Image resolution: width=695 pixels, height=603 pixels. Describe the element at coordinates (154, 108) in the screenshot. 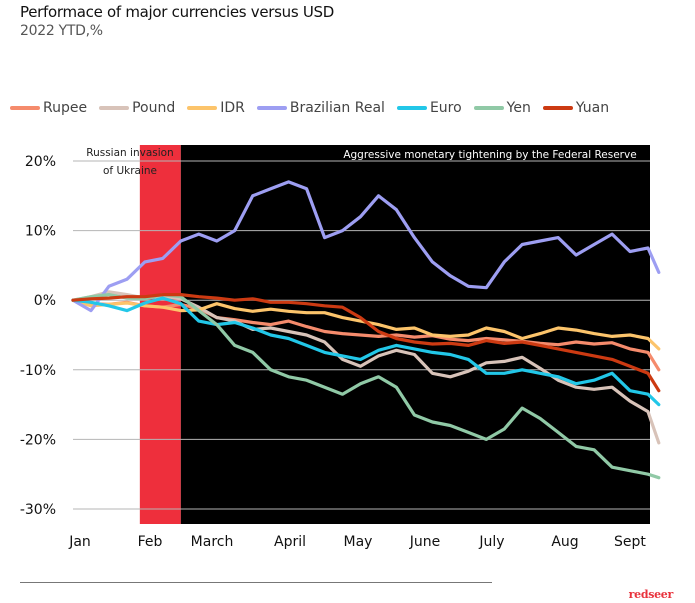

I see `legend-label: Pound` at that location.